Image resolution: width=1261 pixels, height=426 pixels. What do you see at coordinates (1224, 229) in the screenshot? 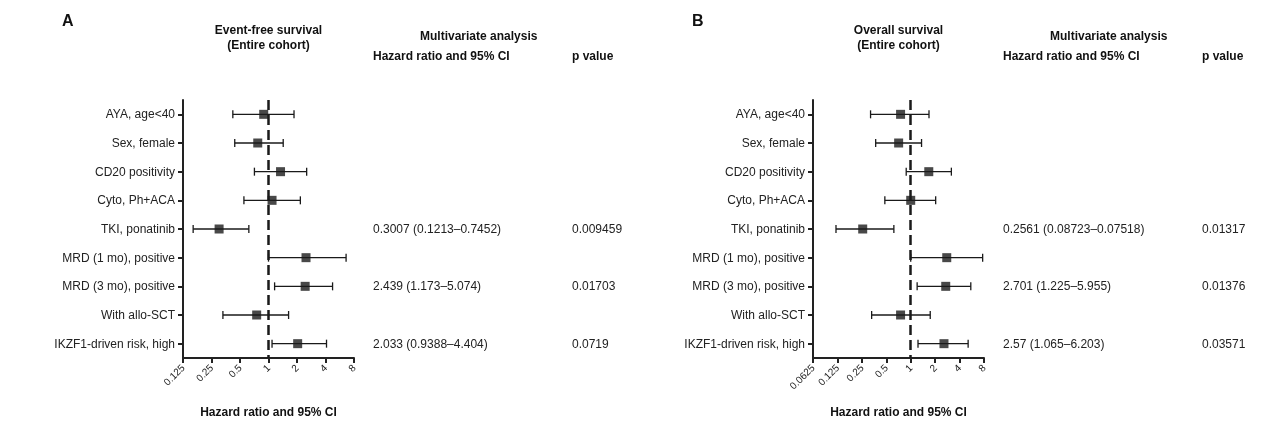
I see `text: 0.01317` at bounding box center [1224, 229].